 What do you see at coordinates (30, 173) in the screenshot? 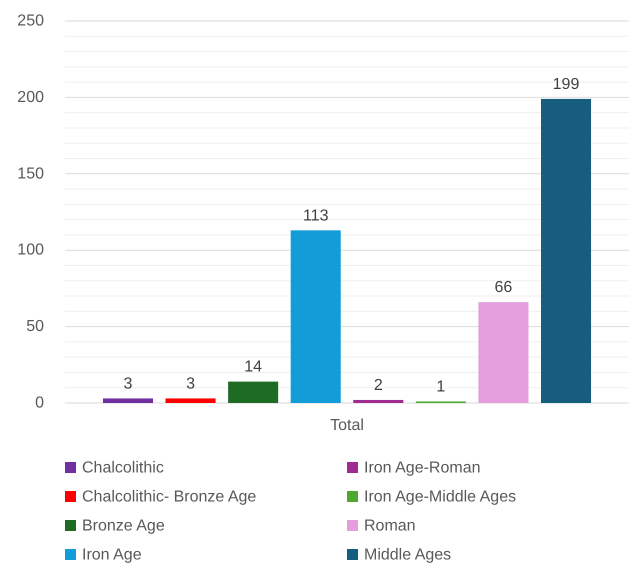
I see `y-tick-label: 150` at bounding box center [30, 173].